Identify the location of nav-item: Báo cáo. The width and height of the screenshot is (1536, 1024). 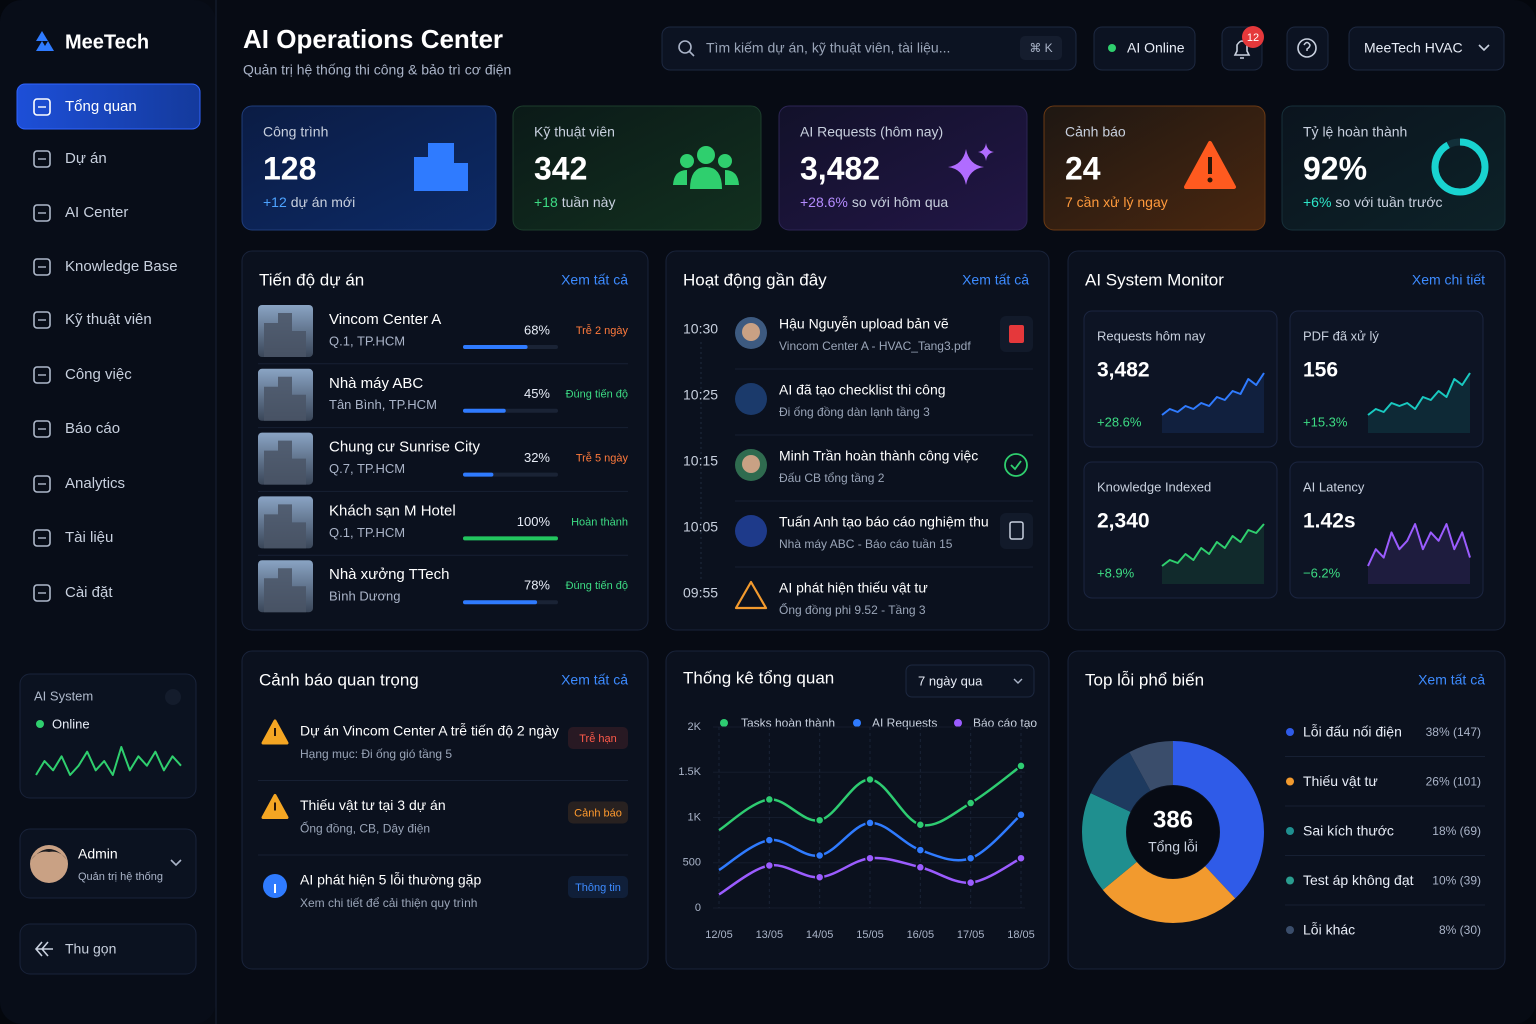
(76, 429).